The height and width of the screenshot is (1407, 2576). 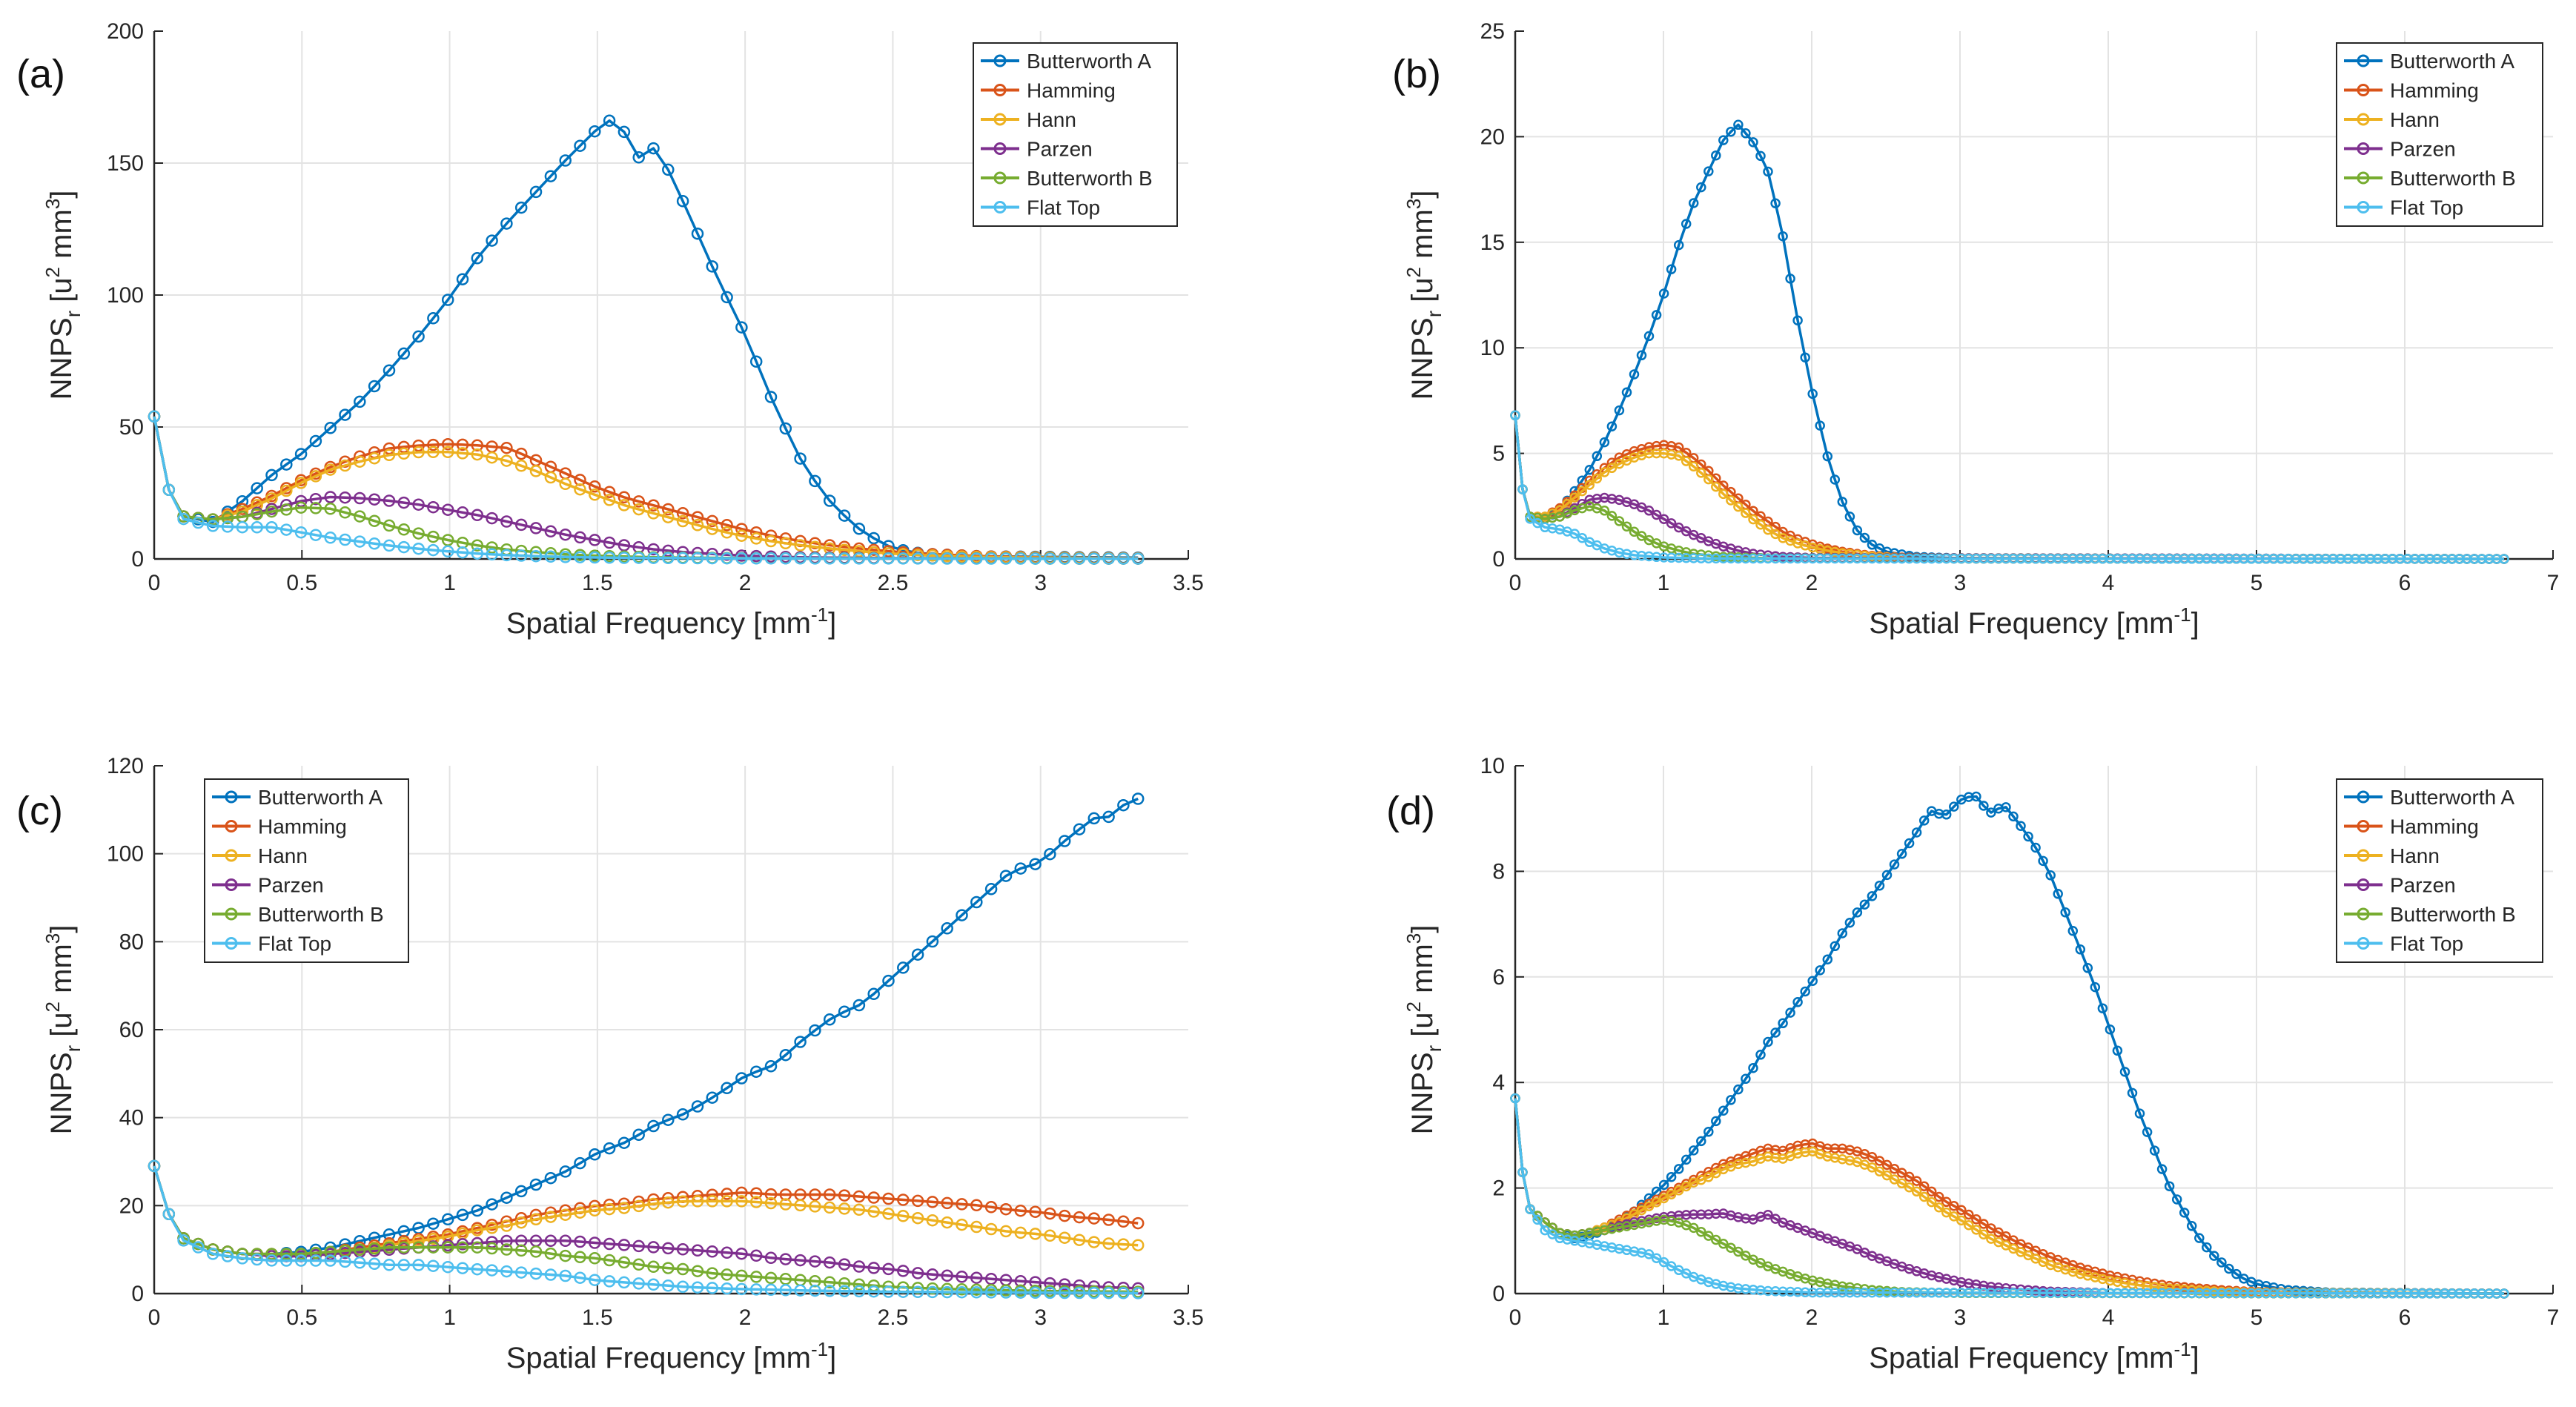 What do you see at coordinates (1000, 207) in the screenshot?
I see `legend-marker` at bounding box center [1000, 207].